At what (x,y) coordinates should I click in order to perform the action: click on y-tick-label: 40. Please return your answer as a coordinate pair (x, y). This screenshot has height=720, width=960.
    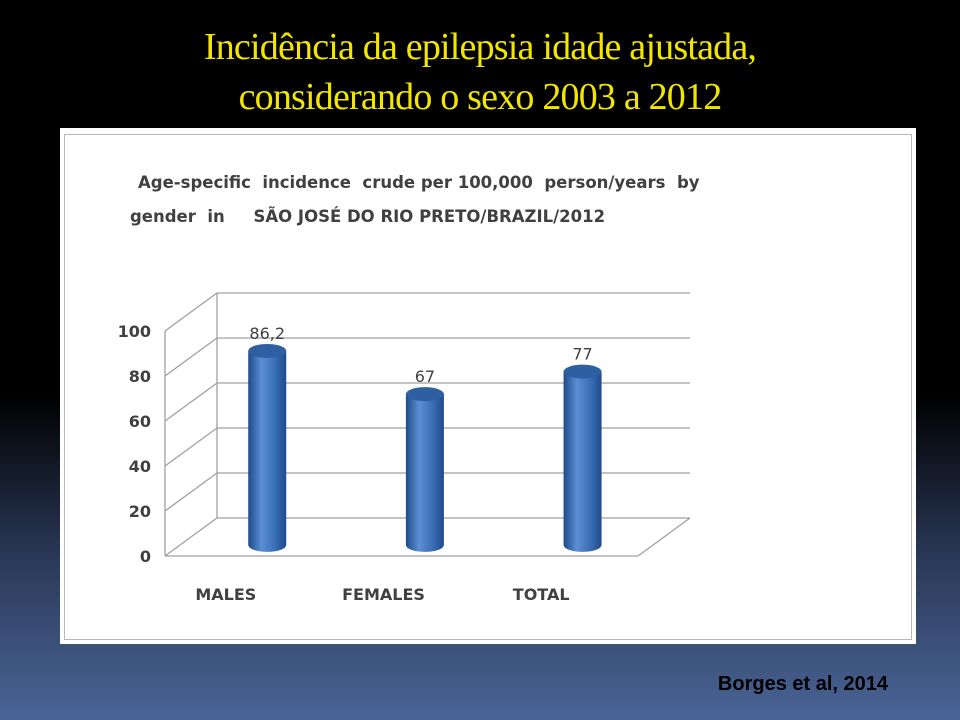
    Looking at the image, I should click on (140, 466).